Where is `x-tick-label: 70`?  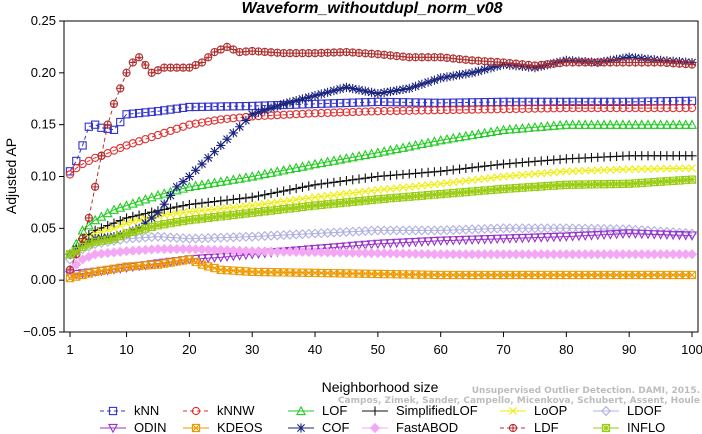
x-tick-label: 70 is located at coordinates (503, 349).